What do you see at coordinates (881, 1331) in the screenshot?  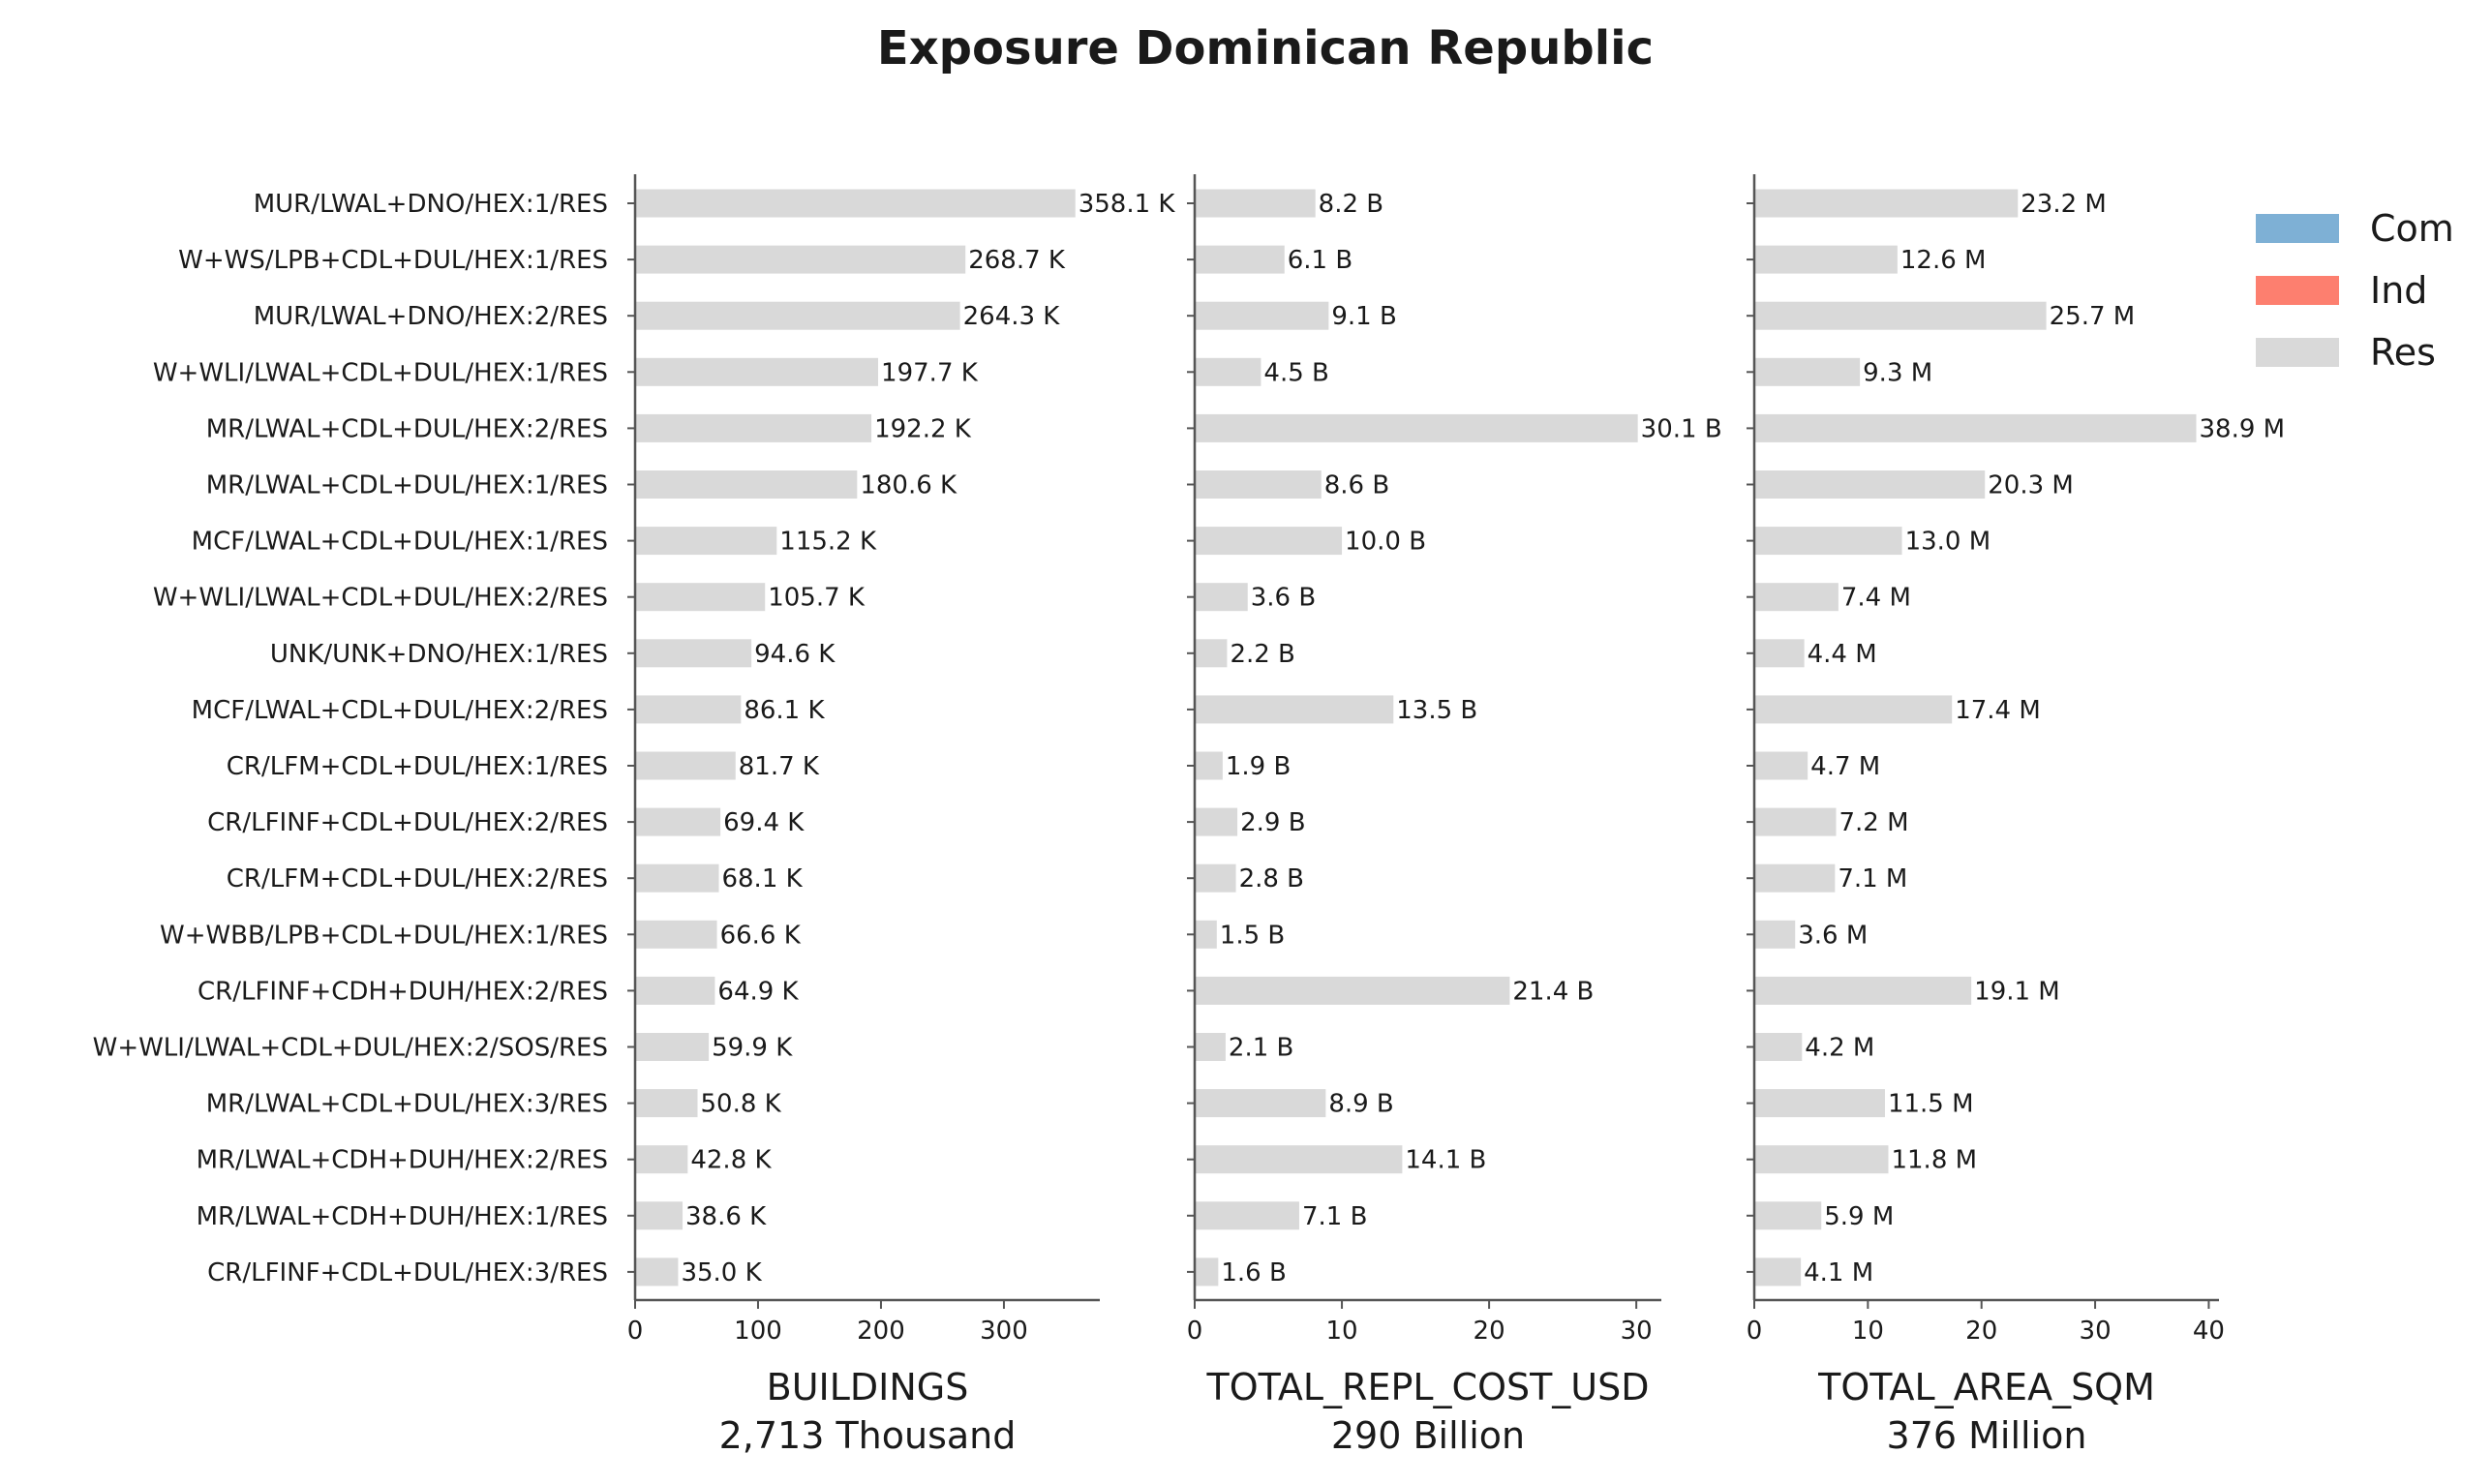 I see `x-tick-label: 200` at bounding box center [881, 1331].